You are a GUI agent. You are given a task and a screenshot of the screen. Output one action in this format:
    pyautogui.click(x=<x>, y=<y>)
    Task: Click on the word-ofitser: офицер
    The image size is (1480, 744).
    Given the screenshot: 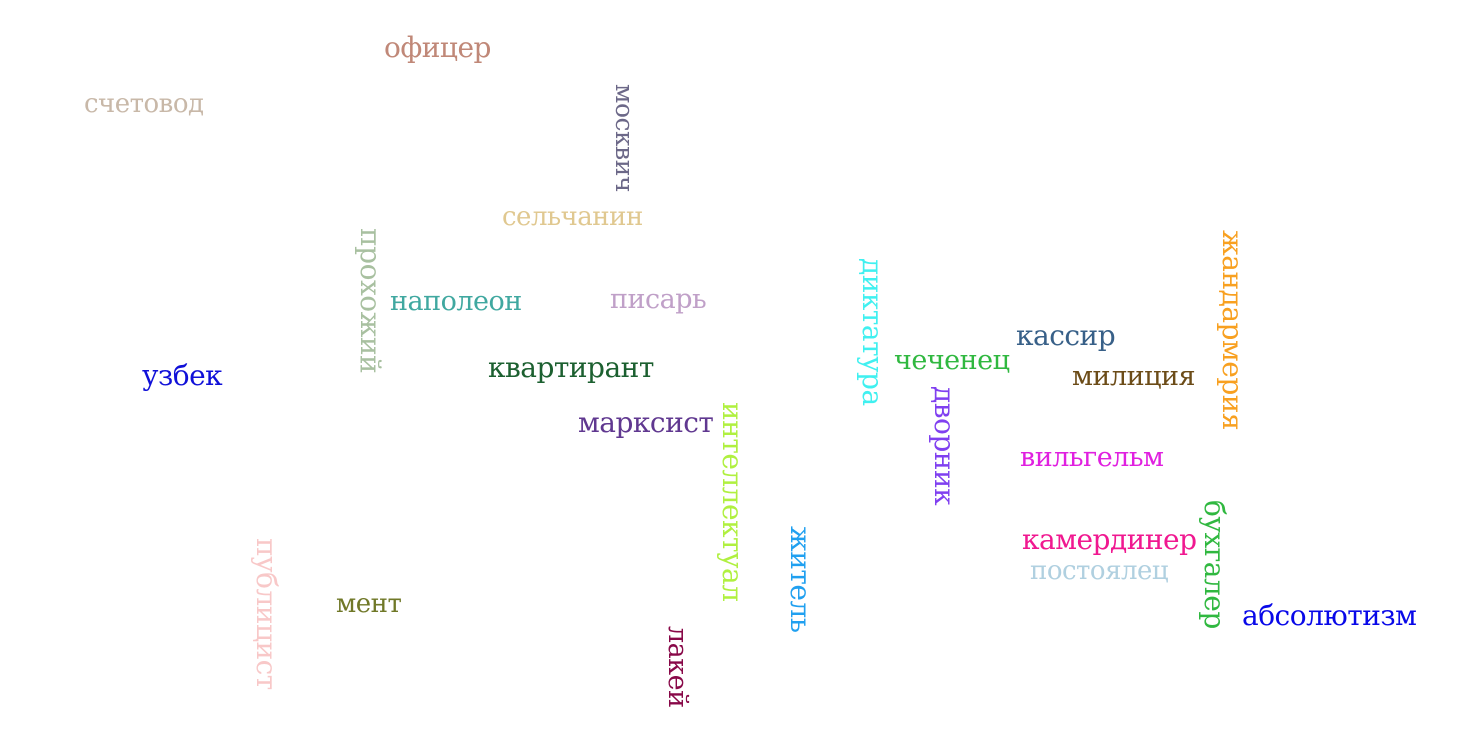 What is the action you would take?
    pyautogui.click(x=437, y=47)
    